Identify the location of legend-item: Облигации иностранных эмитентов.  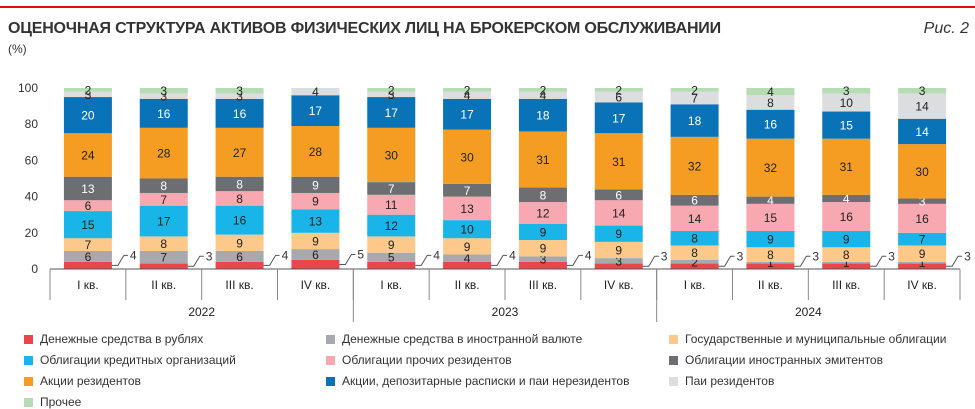
(776, 360).